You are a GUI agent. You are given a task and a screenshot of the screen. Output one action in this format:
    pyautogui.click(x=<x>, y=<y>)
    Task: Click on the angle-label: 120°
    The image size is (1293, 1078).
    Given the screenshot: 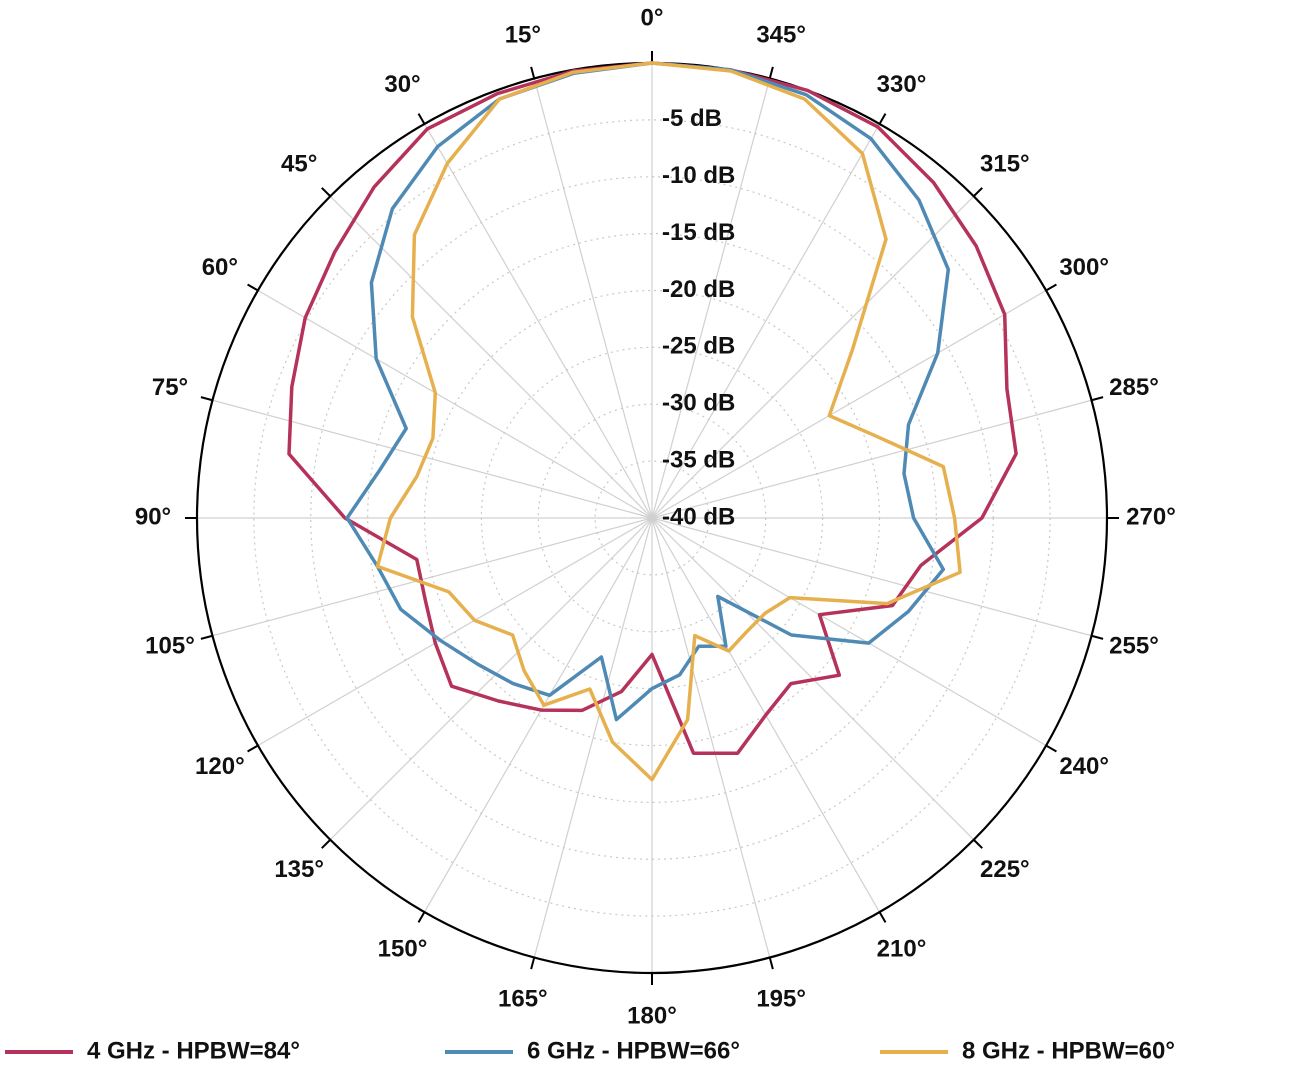 What is the action you would take?
    pyautogui.click(x=220, y=766)
    